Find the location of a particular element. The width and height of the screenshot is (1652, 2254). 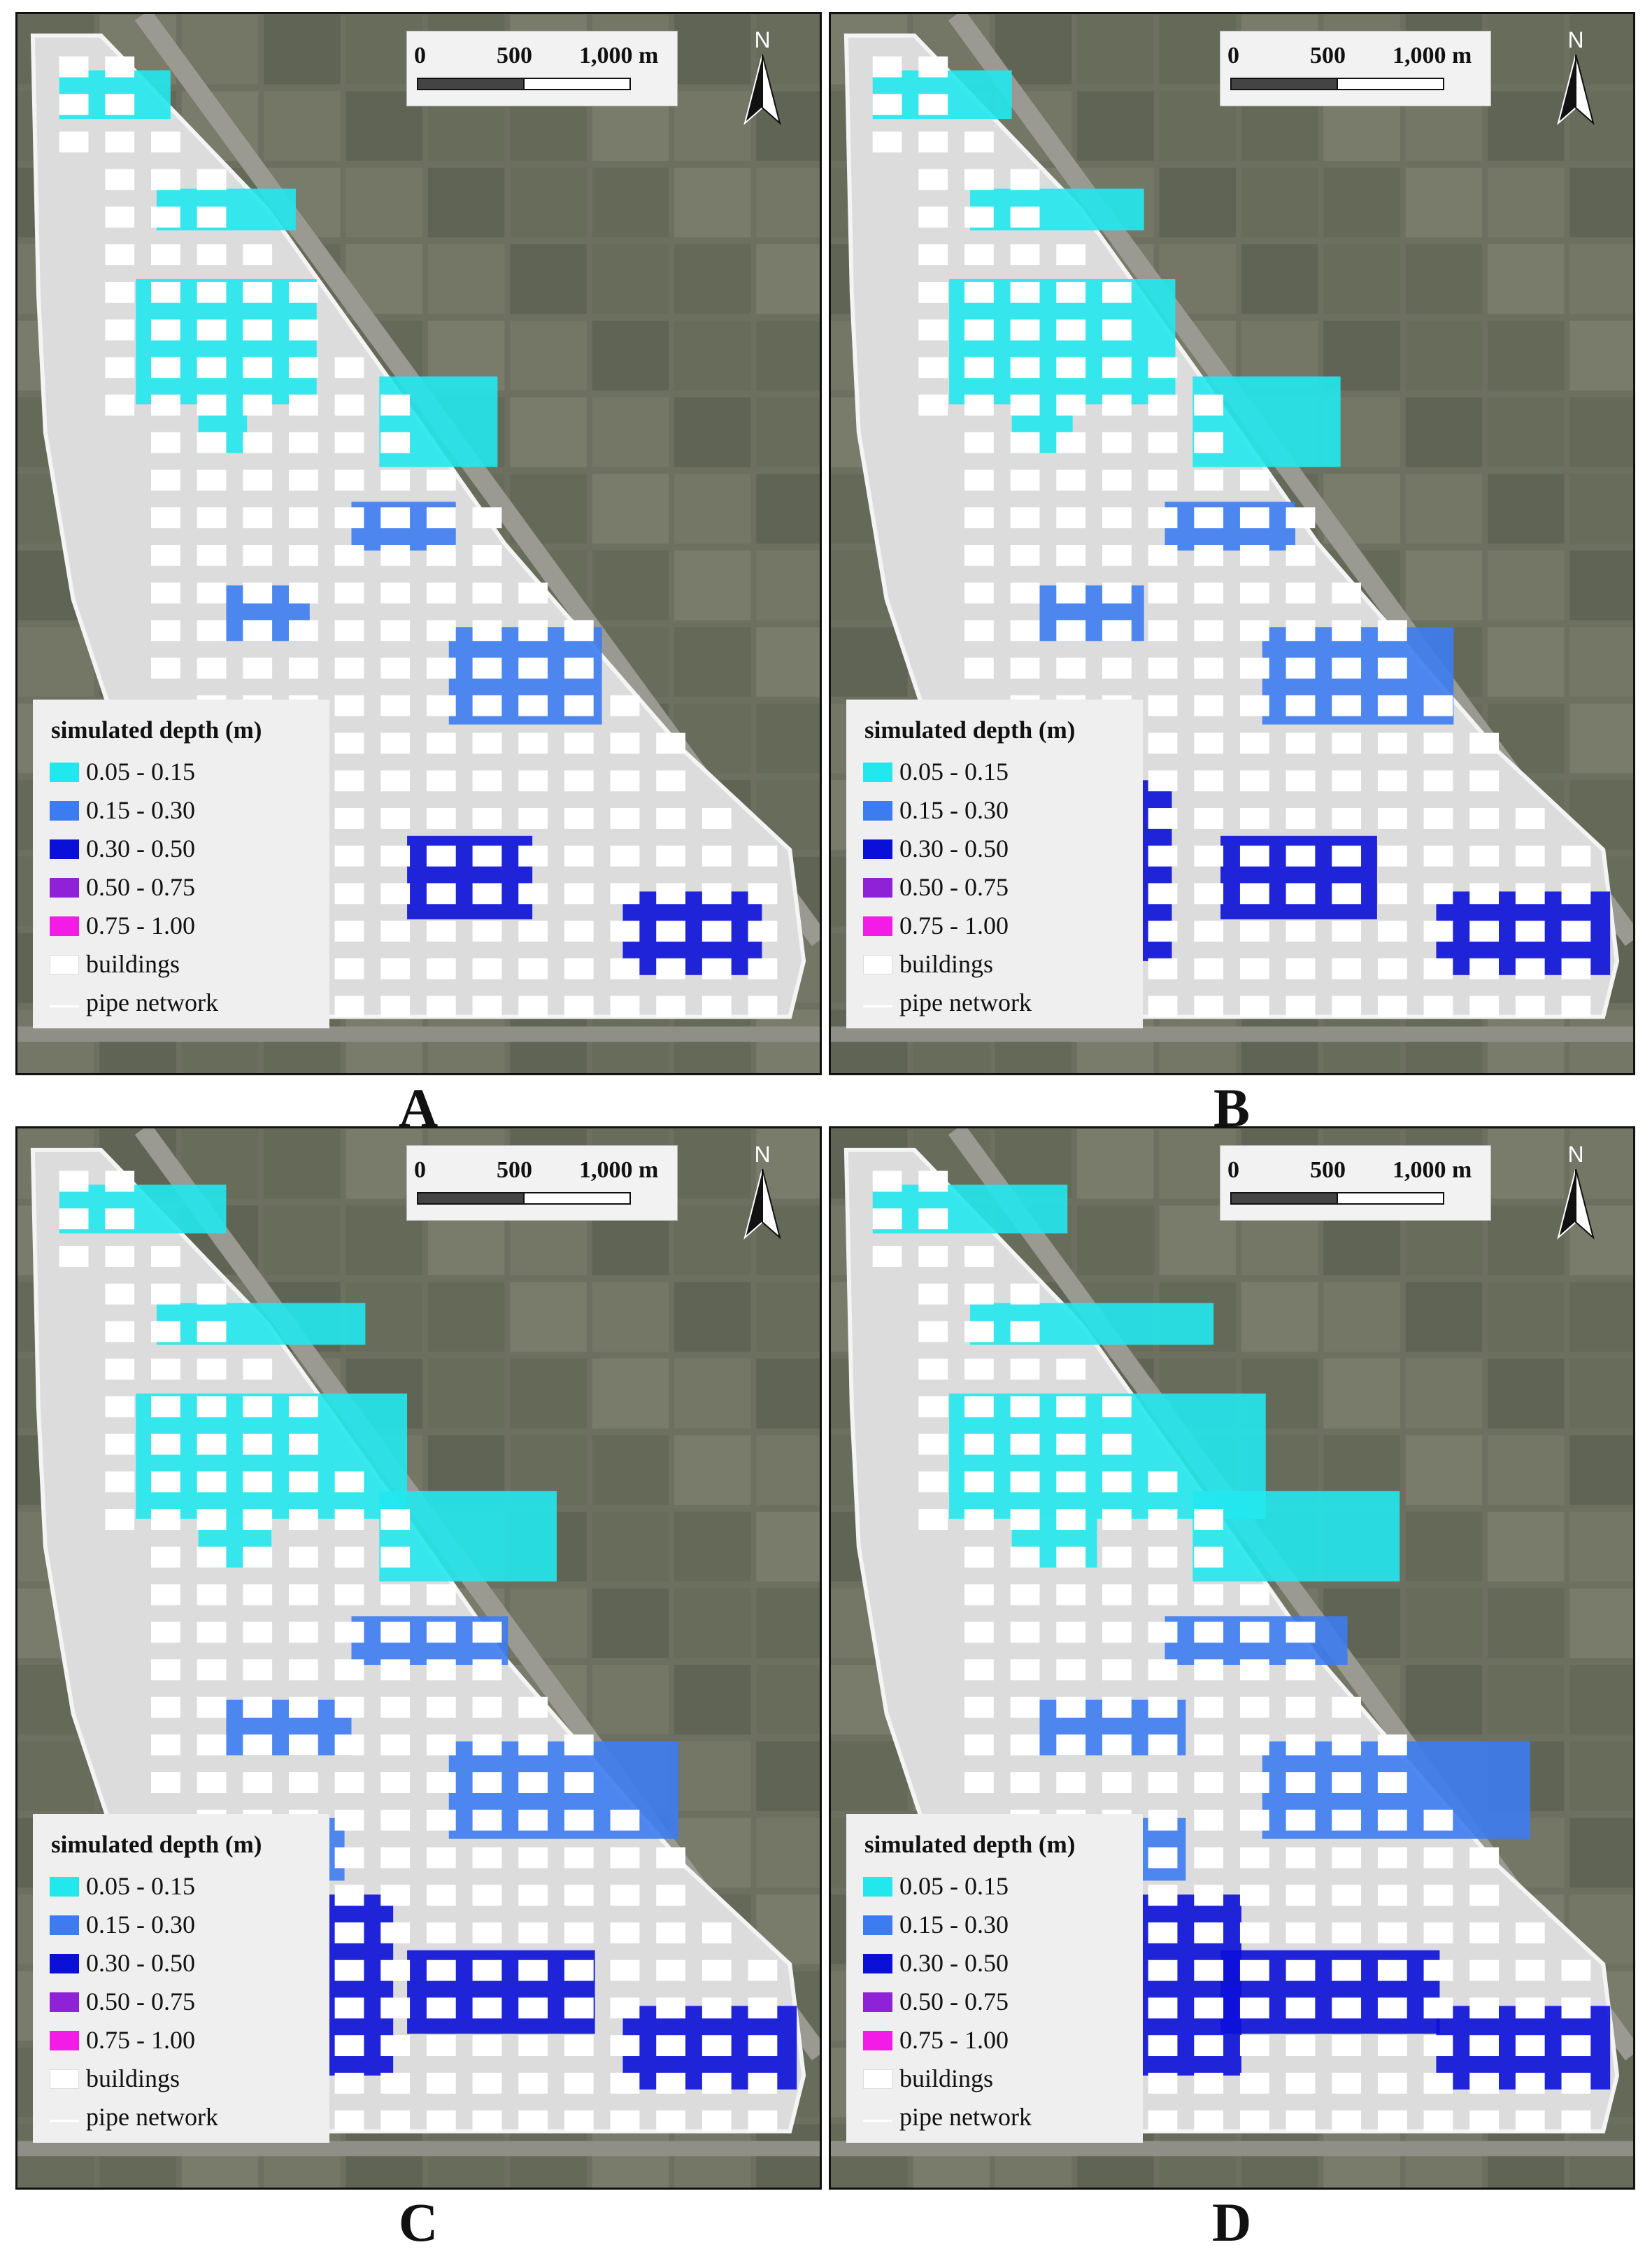

scale-bar-dark is located at coordinates (471, 84).